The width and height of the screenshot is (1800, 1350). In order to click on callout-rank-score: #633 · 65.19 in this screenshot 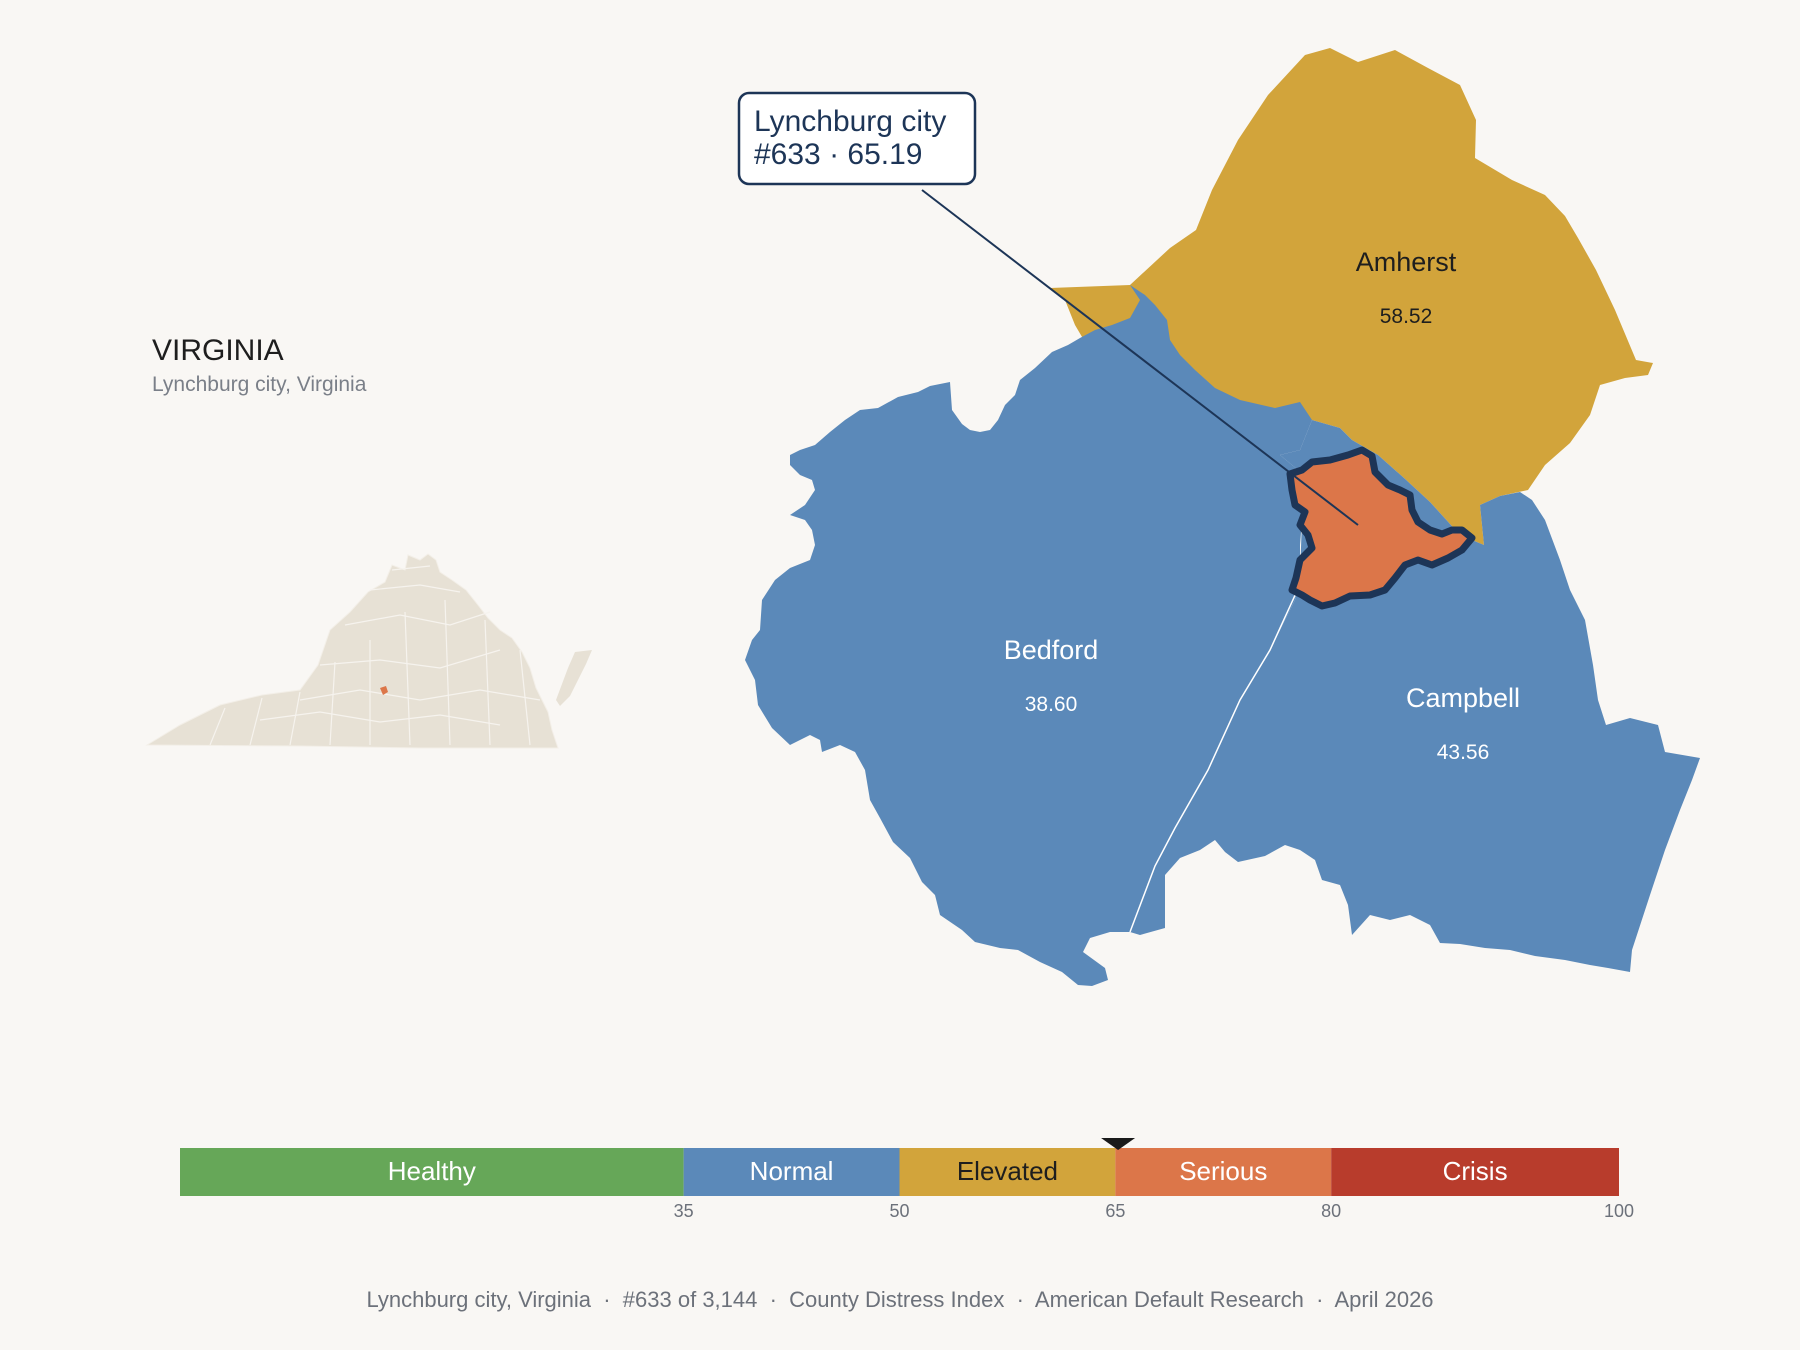, I will do `click(838, 154)`.